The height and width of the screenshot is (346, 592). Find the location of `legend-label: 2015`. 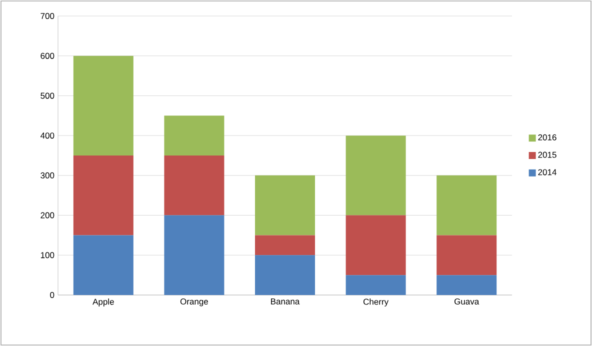

legend-label: 2015 is located at coordinates (547, 155).